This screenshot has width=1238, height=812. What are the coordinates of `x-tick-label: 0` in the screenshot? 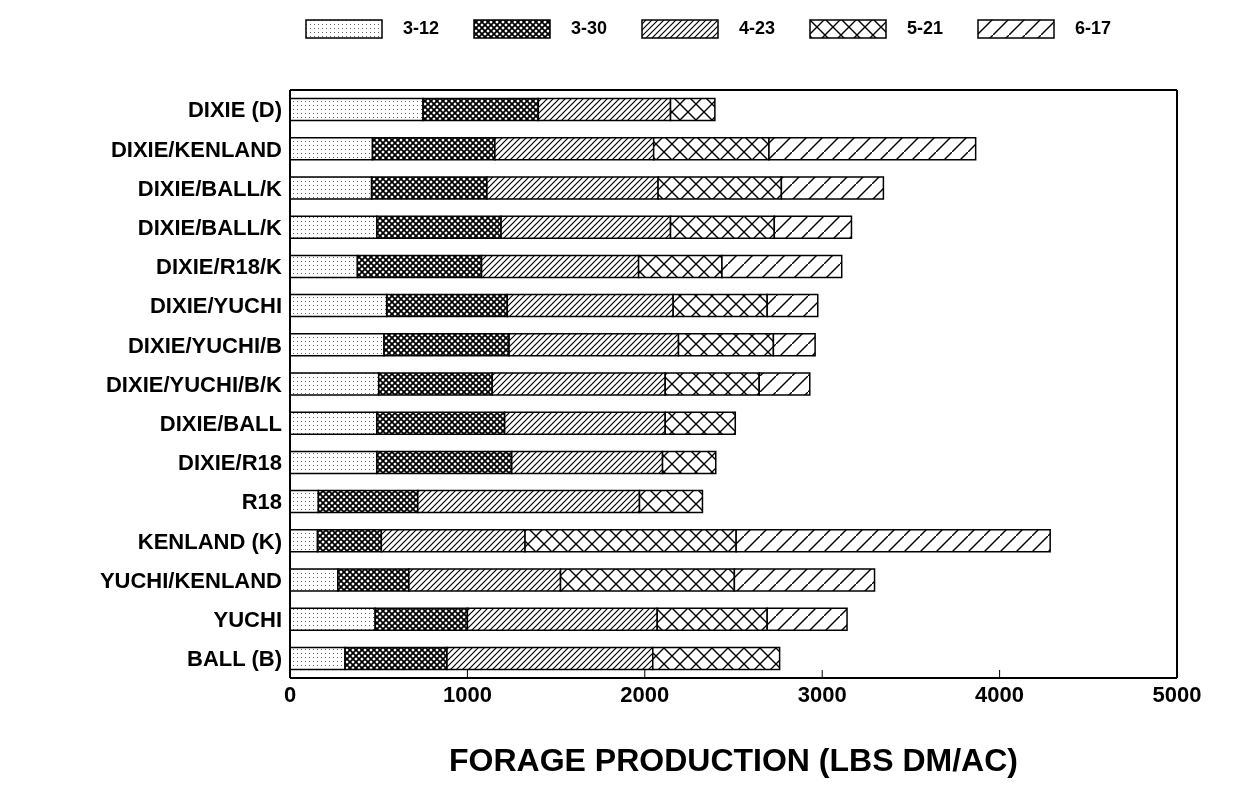 It's located at (290, 694).